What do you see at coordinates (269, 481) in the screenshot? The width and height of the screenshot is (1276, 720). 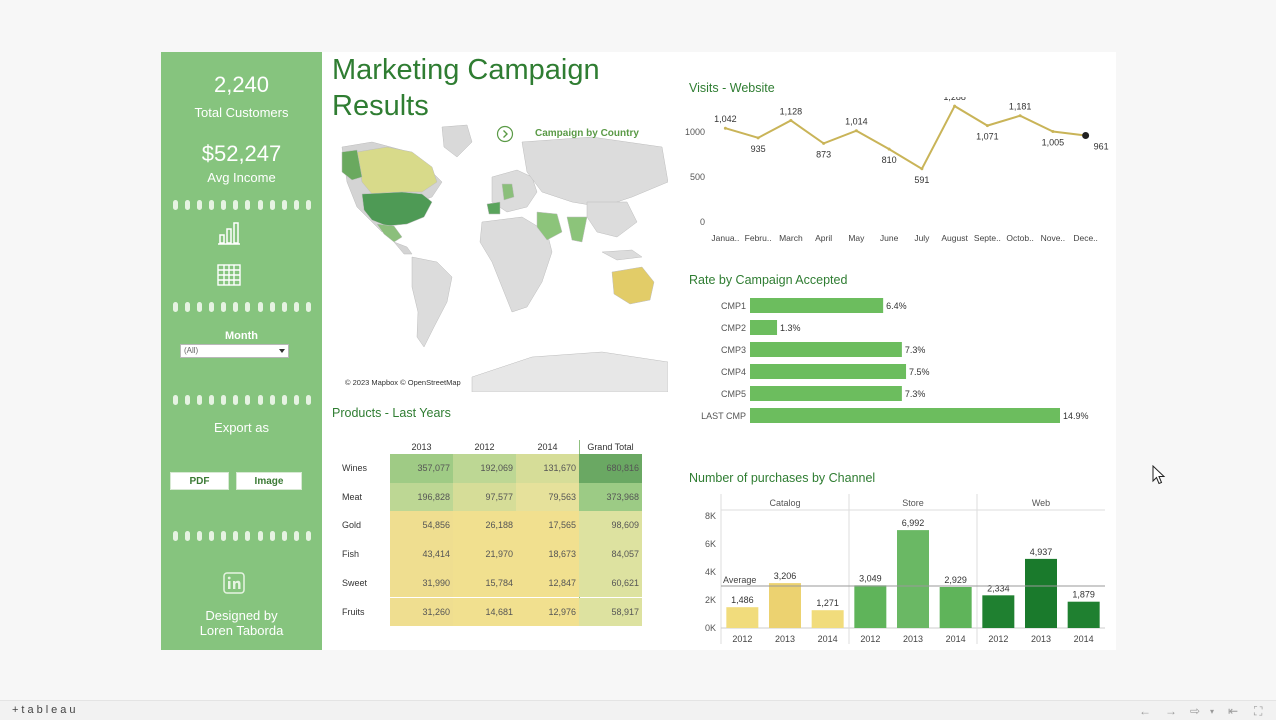 I see `export-image-button: Image` at bounding box center [269, 481].